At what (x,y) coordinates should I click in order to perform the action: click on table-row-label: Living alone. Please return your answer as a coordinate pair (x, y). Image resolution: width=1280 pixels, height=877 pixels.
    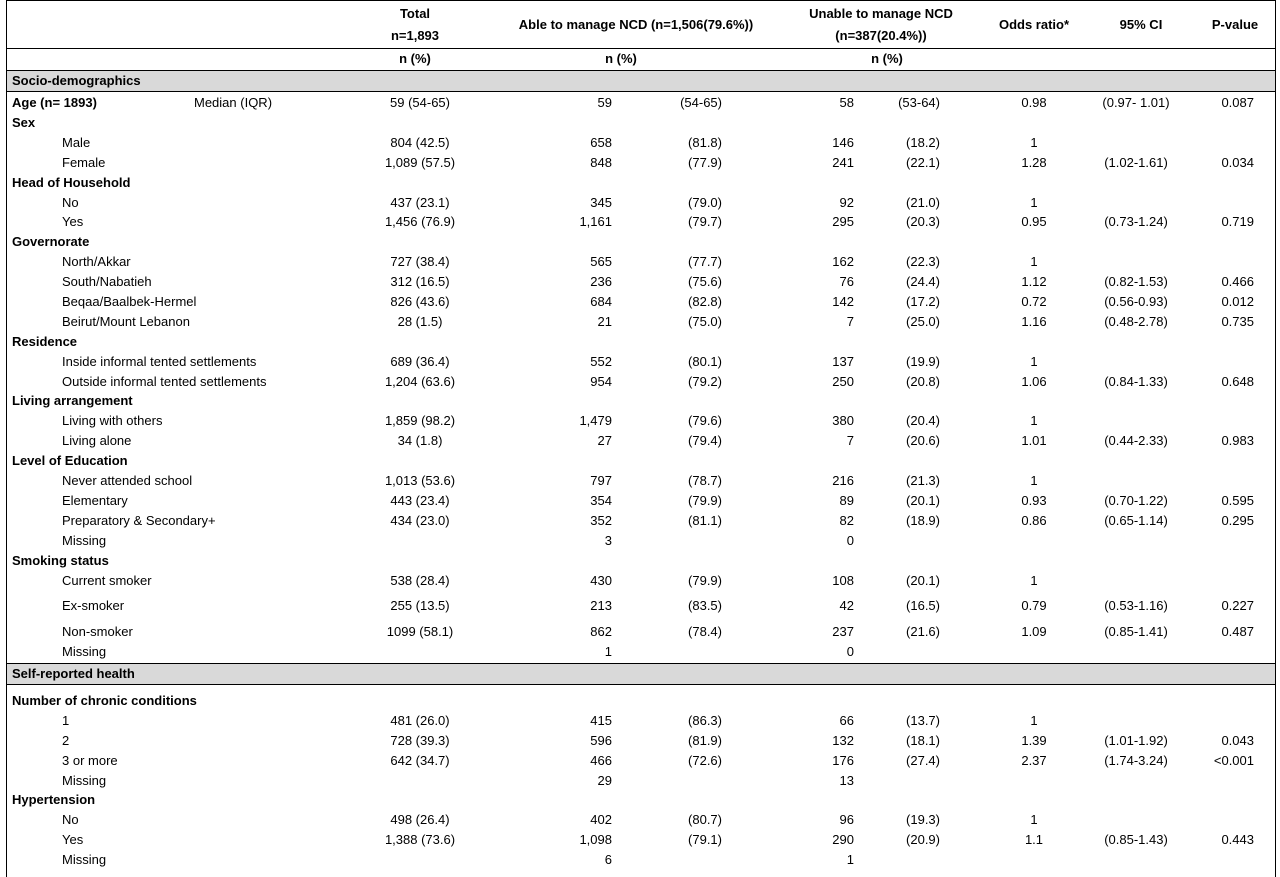
    Looking at the image, I should click on (97, 440).